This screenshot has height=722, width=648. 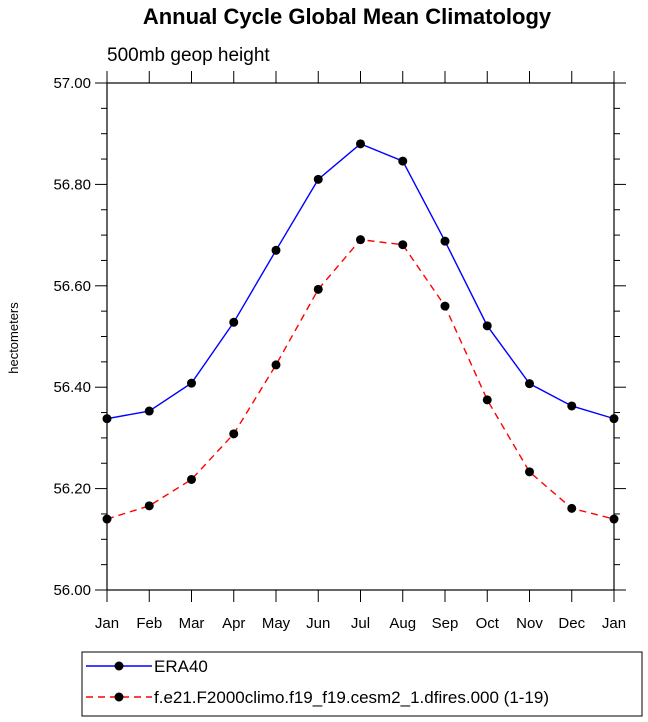 What do you see at coordinates (72, 83) in the screenshot?
I see `y-tick-label: 57.00` at bounding box center [72, 83].